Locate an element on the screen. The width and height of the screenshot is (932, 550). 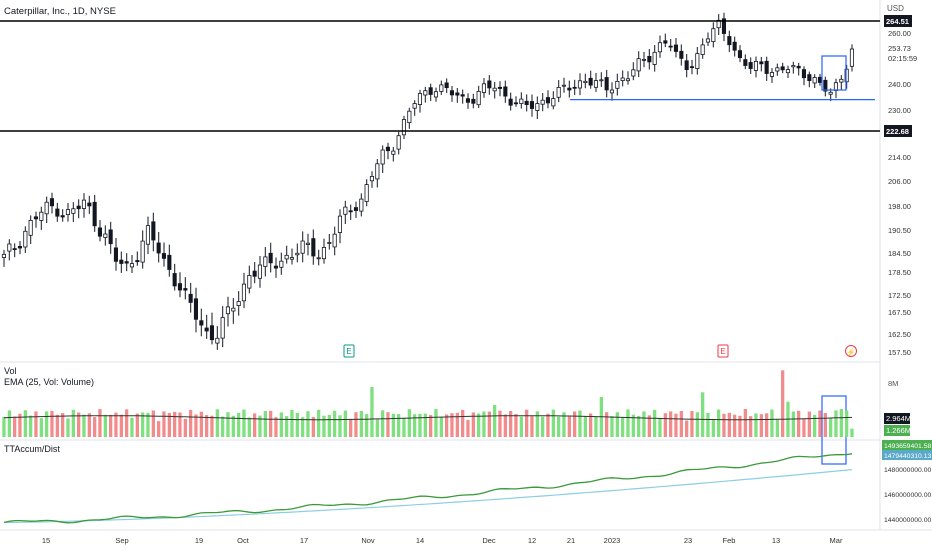
price-tick-label: 162.50 is located at coordinates (899, 334).